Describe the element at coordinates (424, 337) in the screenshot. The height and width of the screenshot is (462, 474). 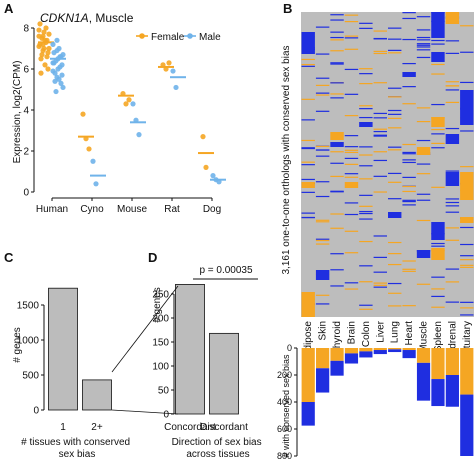
I see `heatmap-column-label: Muscle` at that location.